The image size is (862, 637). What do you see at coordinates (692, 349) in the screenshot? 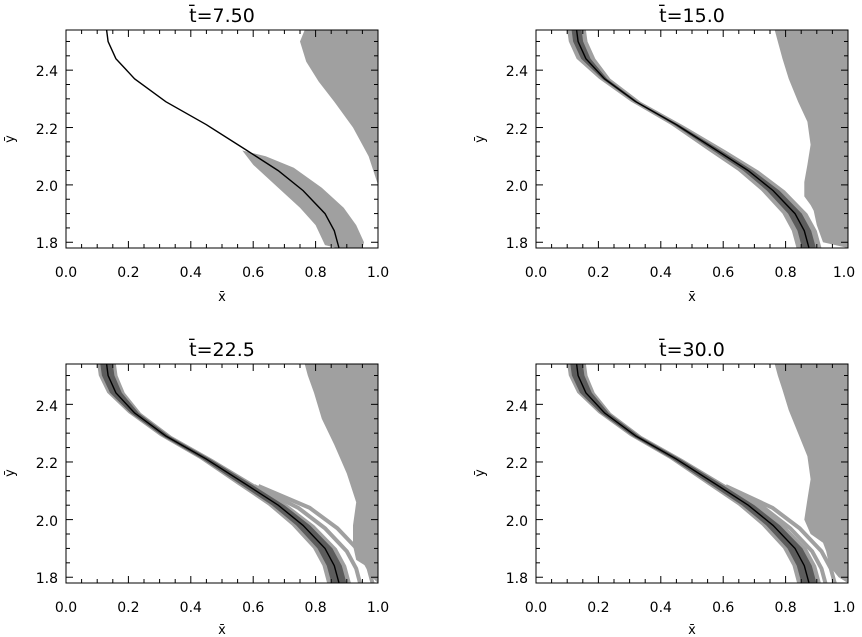
I see `panel-title: t̄=30.0` at bounding box center [692, 349].